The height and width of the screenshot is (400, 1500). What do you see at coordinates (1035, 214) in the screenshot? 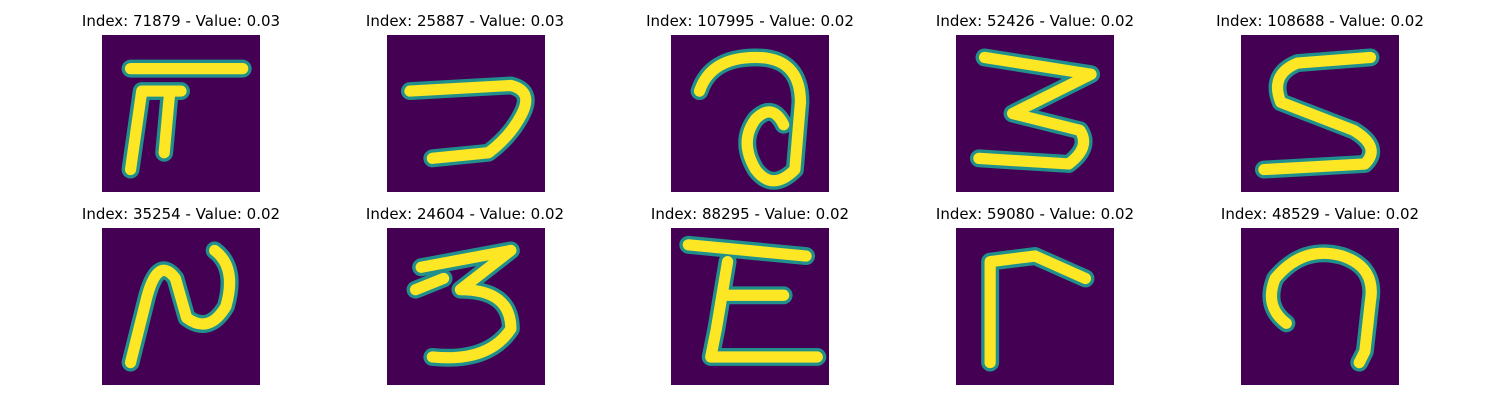
I see `panel-title: Index: 59080 - Value: 0.02` at bounding box center [1035, 214].